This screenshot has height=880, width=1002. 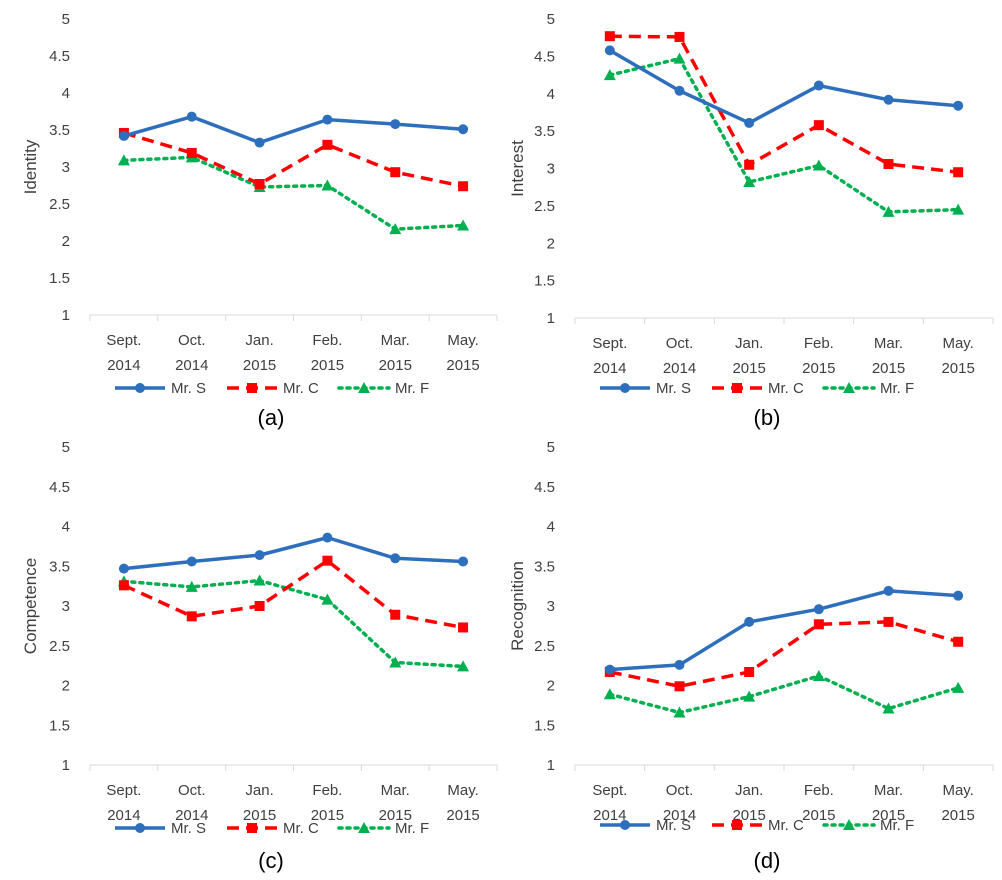 I want to click on y-tick-label: 2.5, so click(x=59, y=646).